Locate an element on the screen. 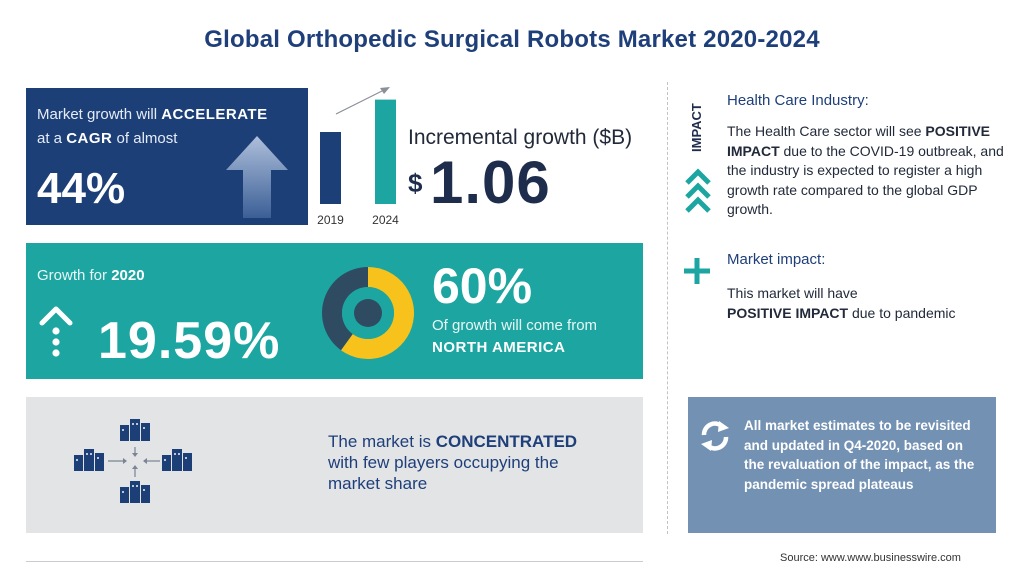  region-name: NORTH AMERICA is located at coordinates (499, 347).